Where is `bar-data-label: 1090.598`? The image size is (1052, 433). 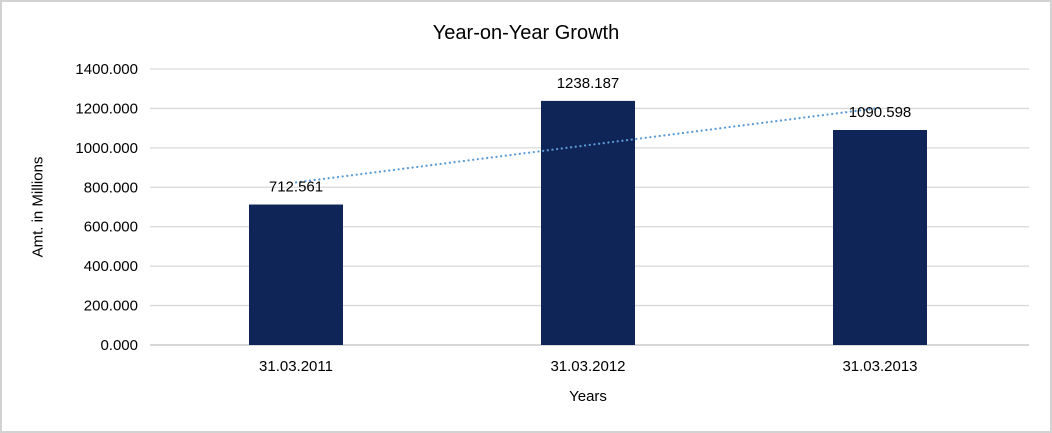 bar-data-label: 1090.598 is located at coordinates (880, 112).